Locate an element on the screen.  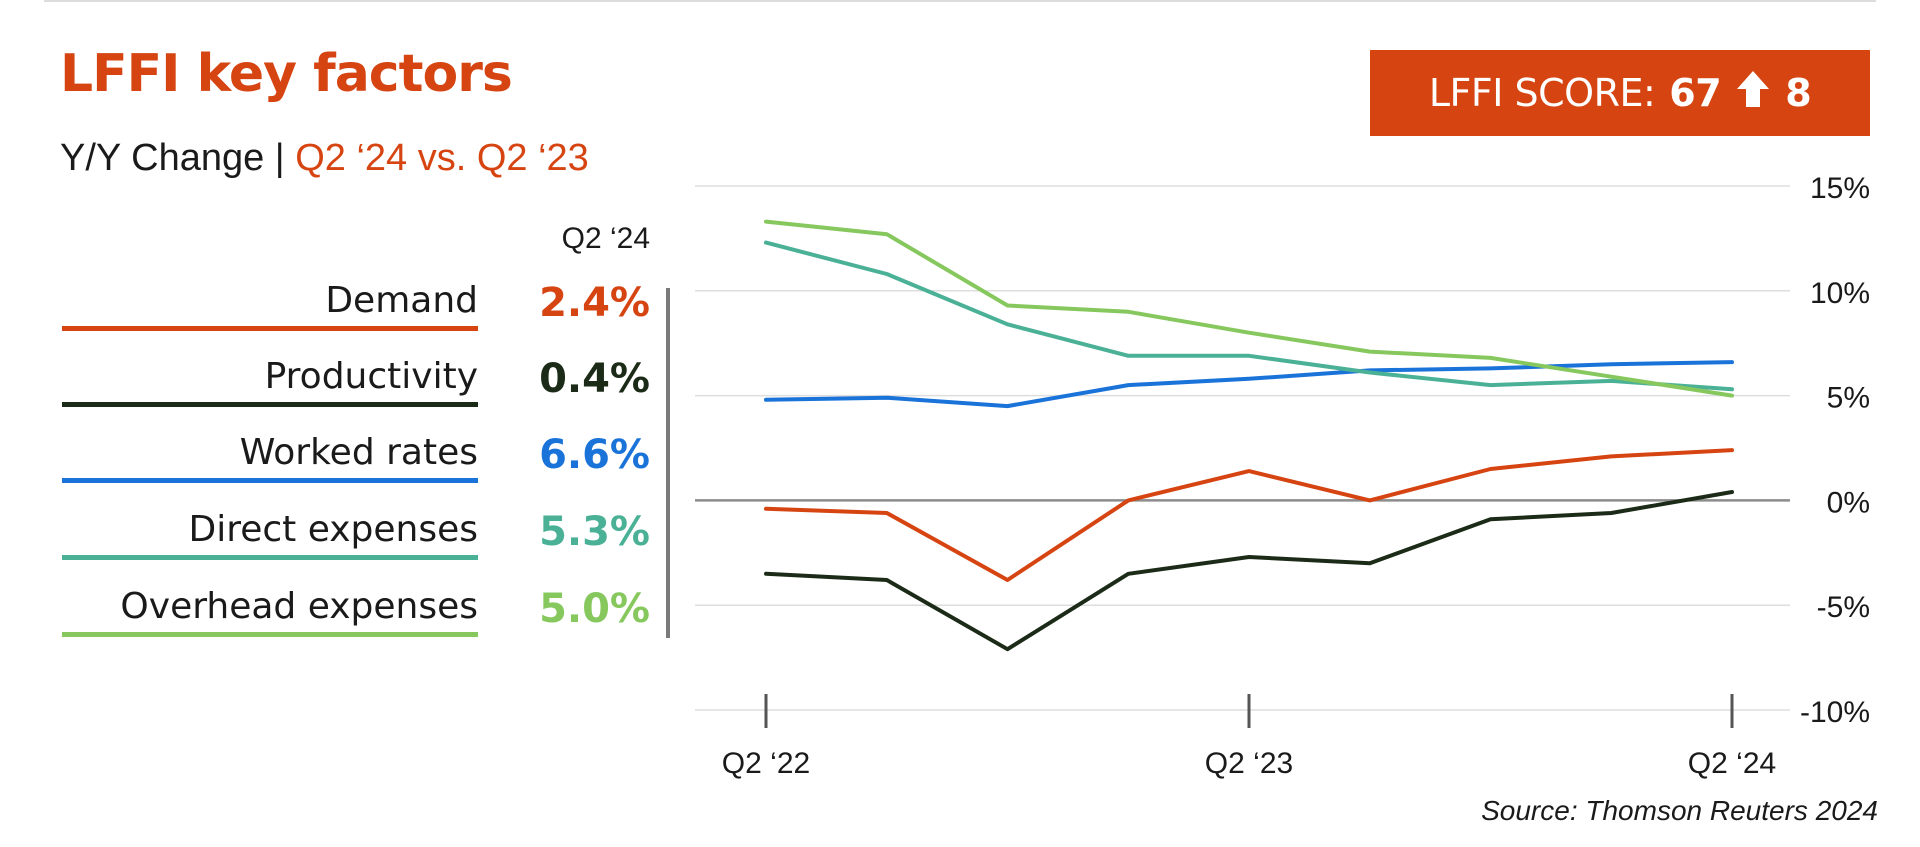
legend-value-worked-rates: 6.6% is located at coordinates (594, 455).